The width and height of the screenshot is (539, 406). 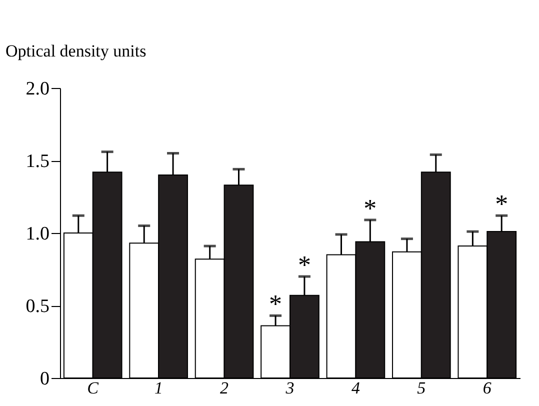 I want to click on x-tick-label: 1, so click(x=158, y=388).